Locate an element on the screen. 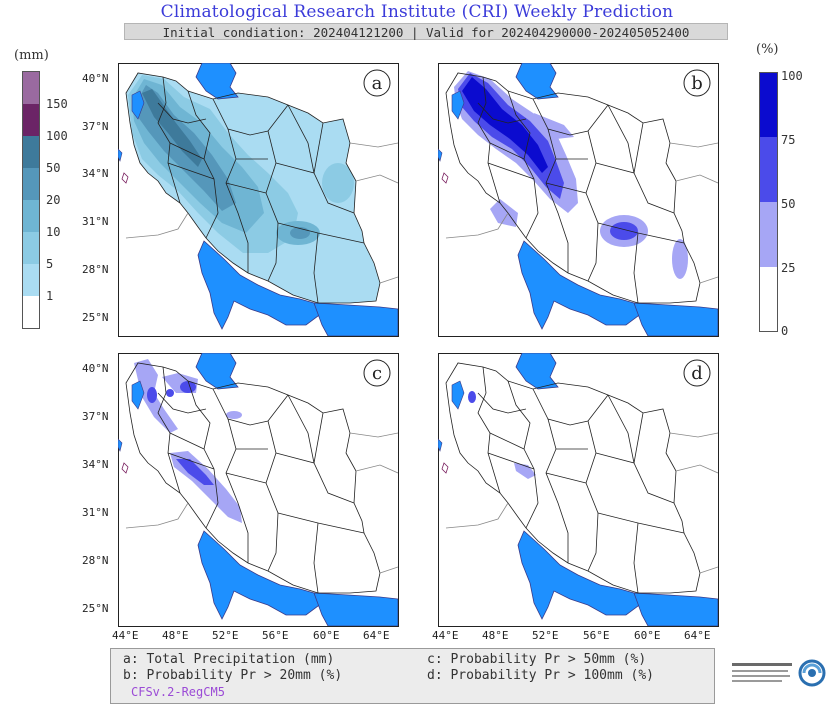 This screenshot has width=834, height=706. panel-label-d: d is located at coordinates (697, 373).